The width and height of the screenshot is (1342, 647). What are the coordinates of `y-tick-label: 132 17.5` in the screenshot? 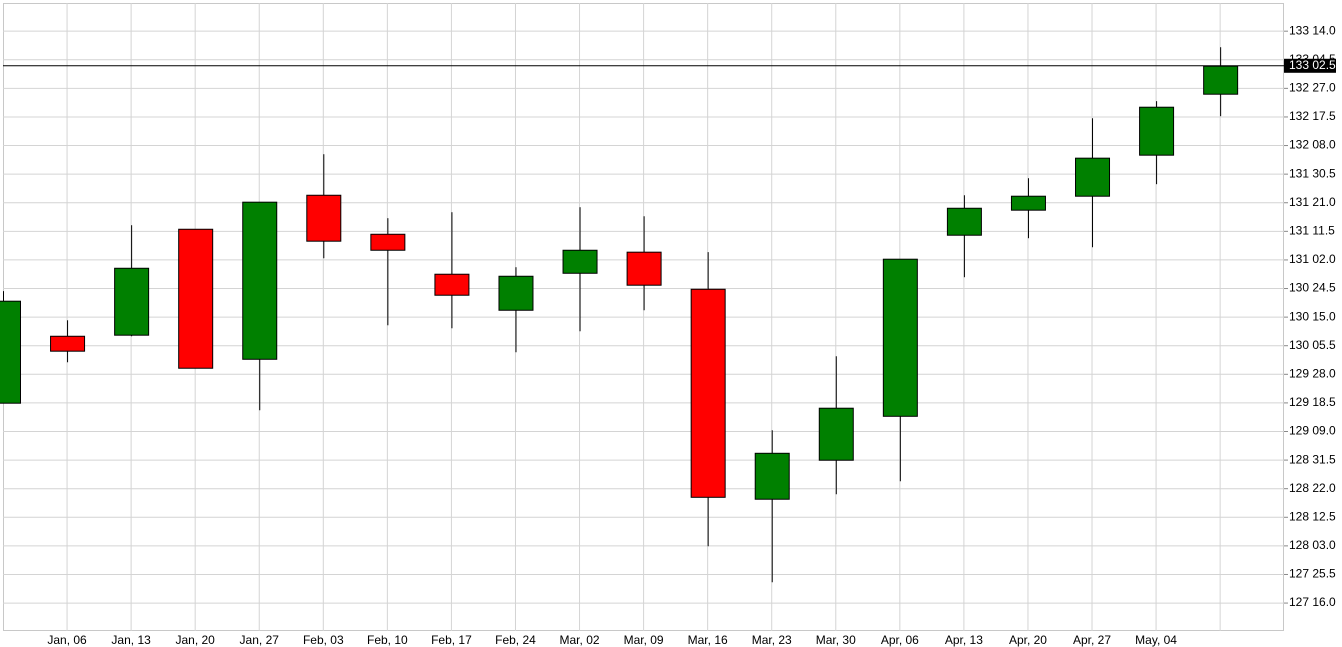 It's located at (1312, 116).